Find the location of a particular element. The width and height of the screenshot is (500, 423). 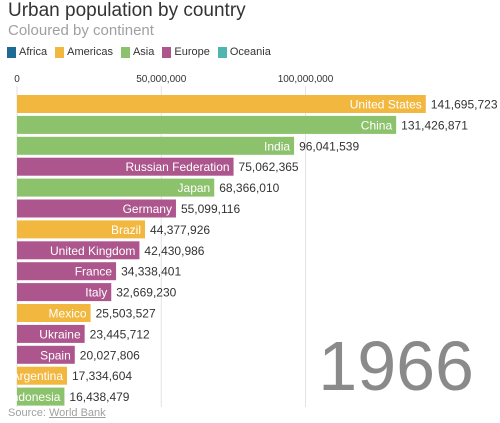

bar-value-label: 23,445,712 is located at coordinates (120, 334).